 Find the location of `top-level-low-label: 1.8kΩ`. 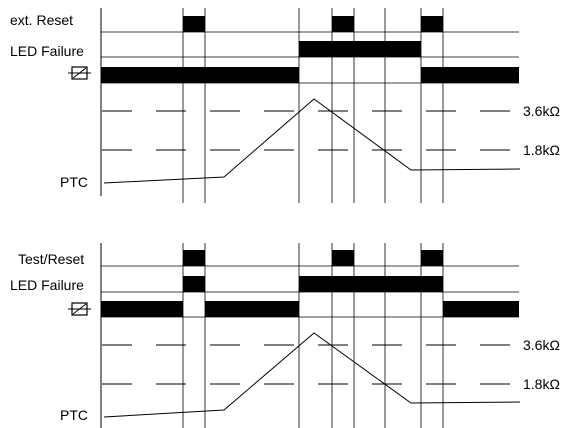

top-level-low-label: 1.8kΩ is located at coordinates (541, 150).